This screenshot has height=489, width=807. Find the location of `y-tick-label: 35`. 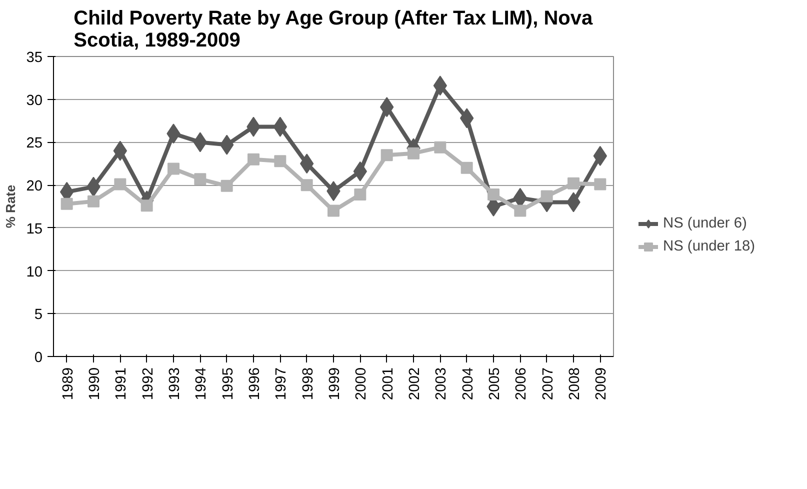

y-tick-label: 35 is located at coordinates (34, 58).